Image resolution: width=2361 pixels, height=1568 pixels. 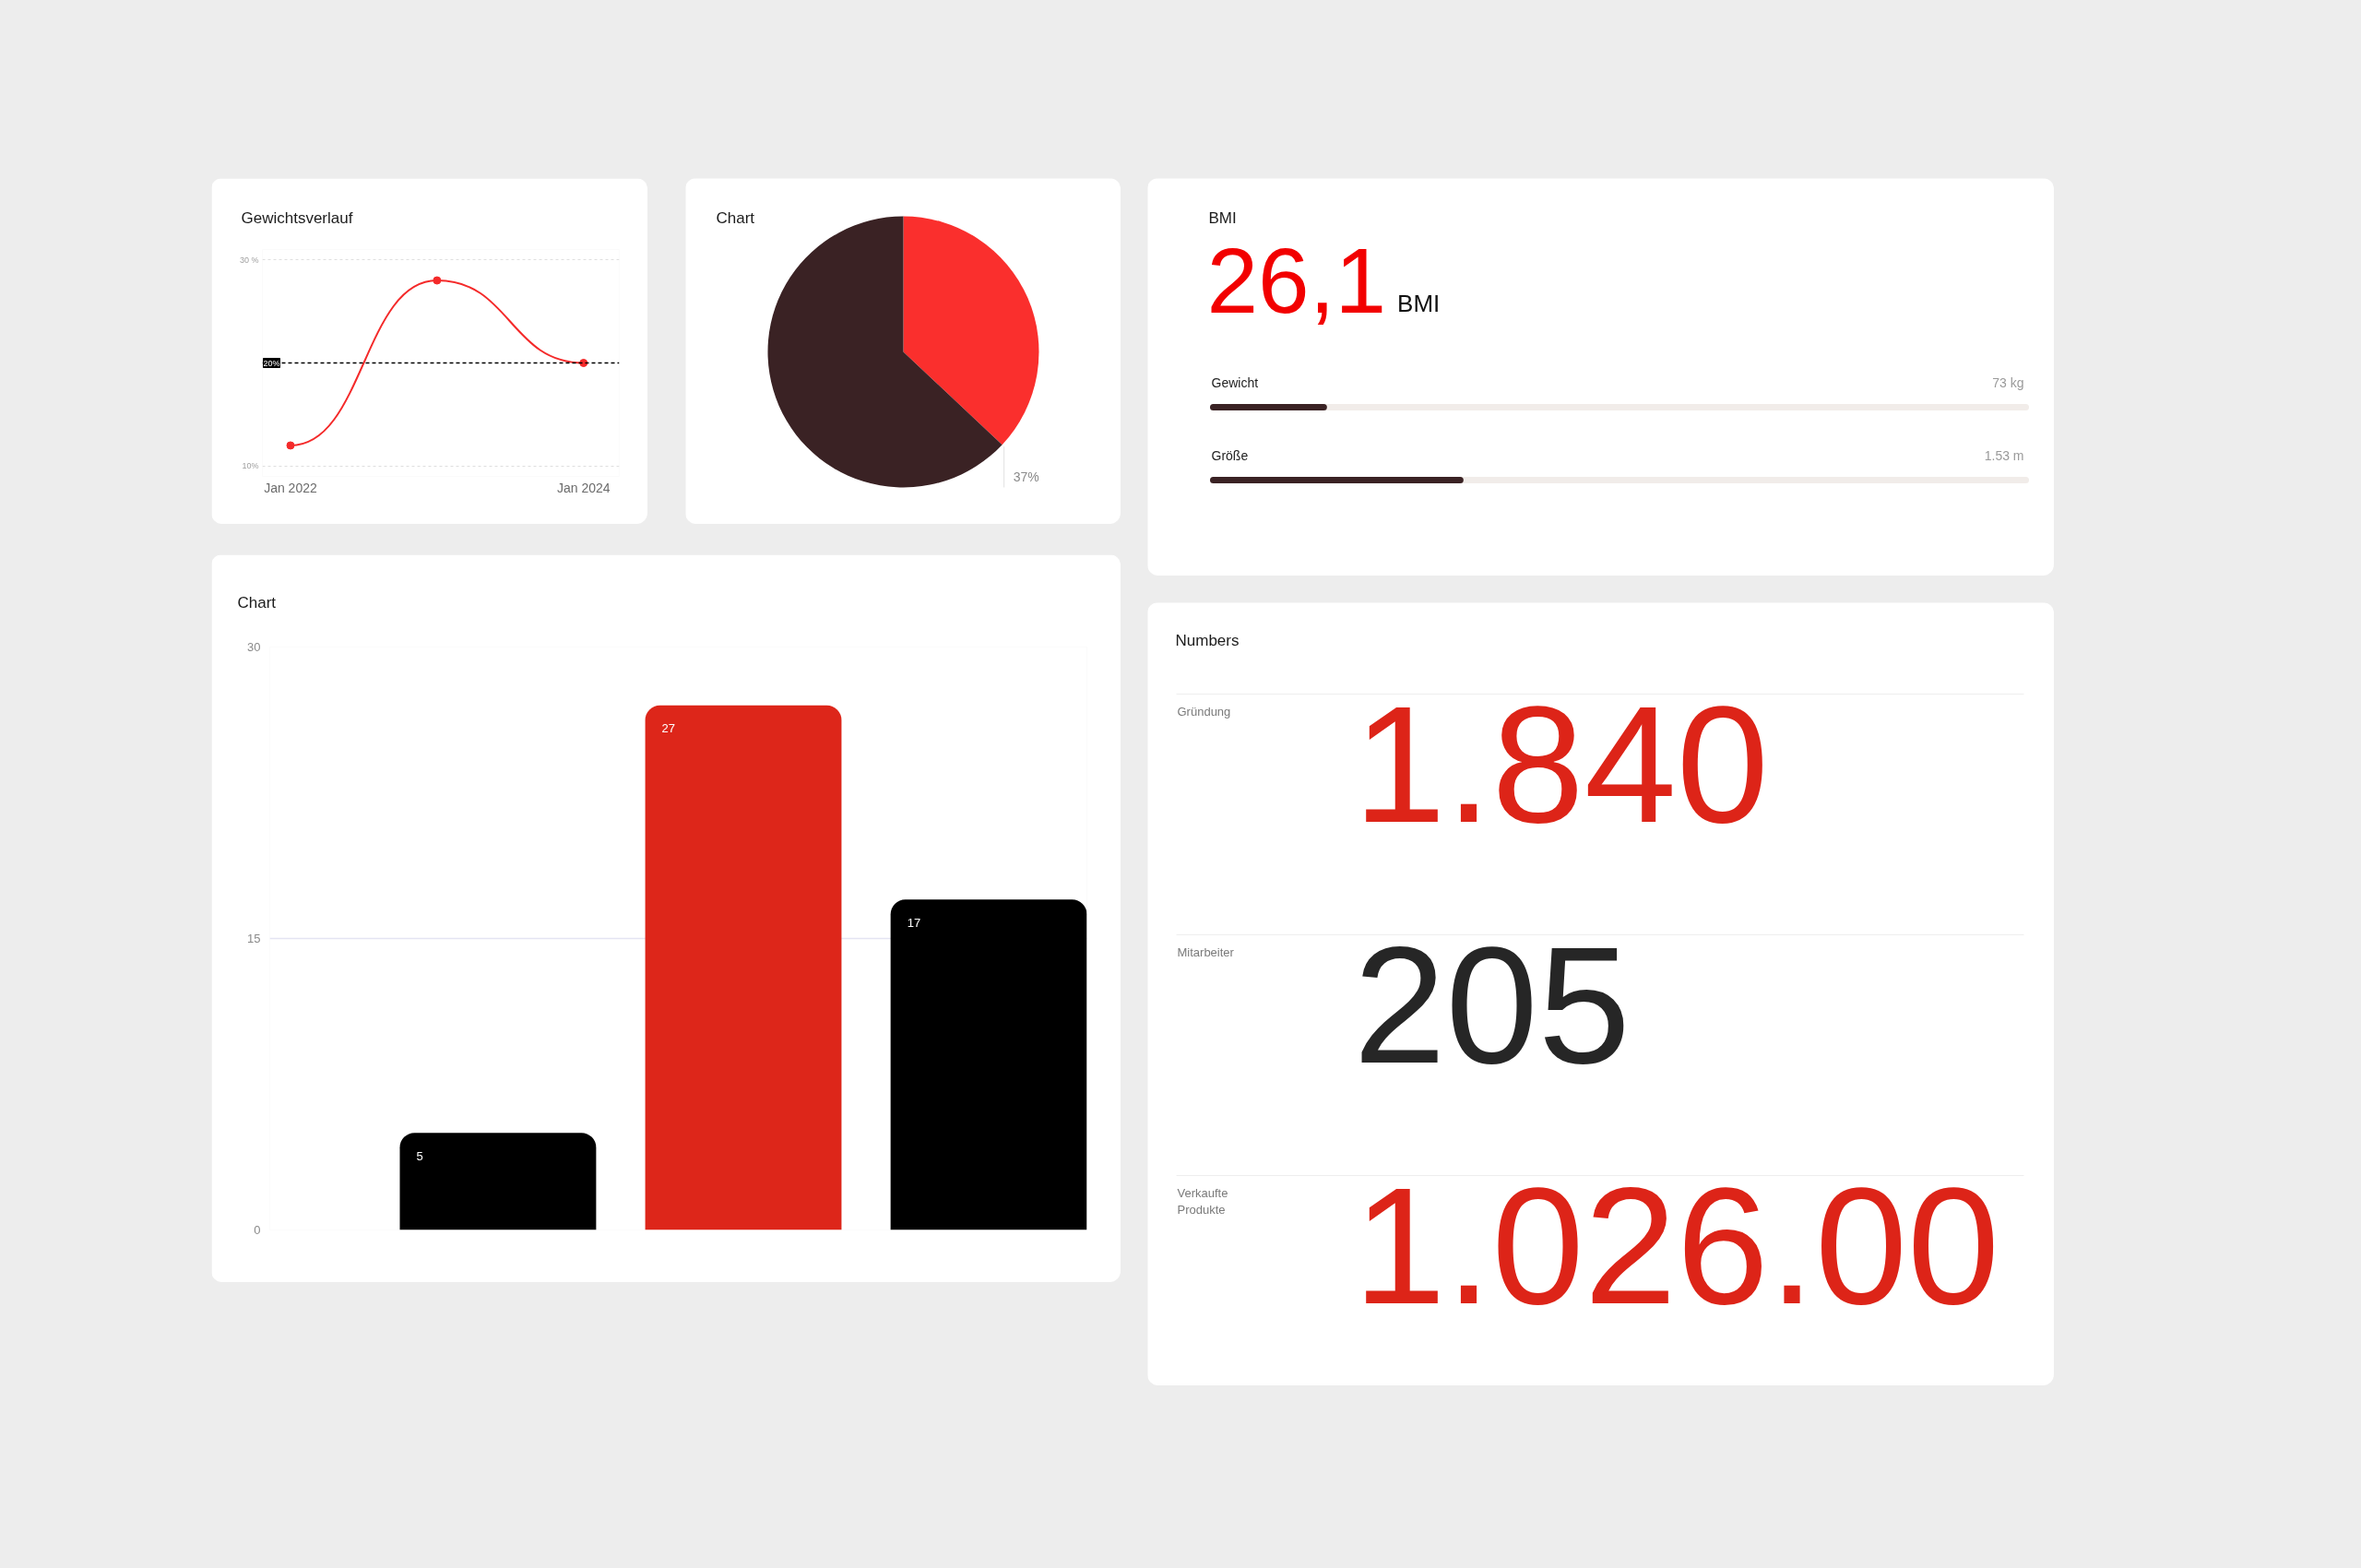 I want to click on text: 1.026.00, so click(x=1676, y=1245).